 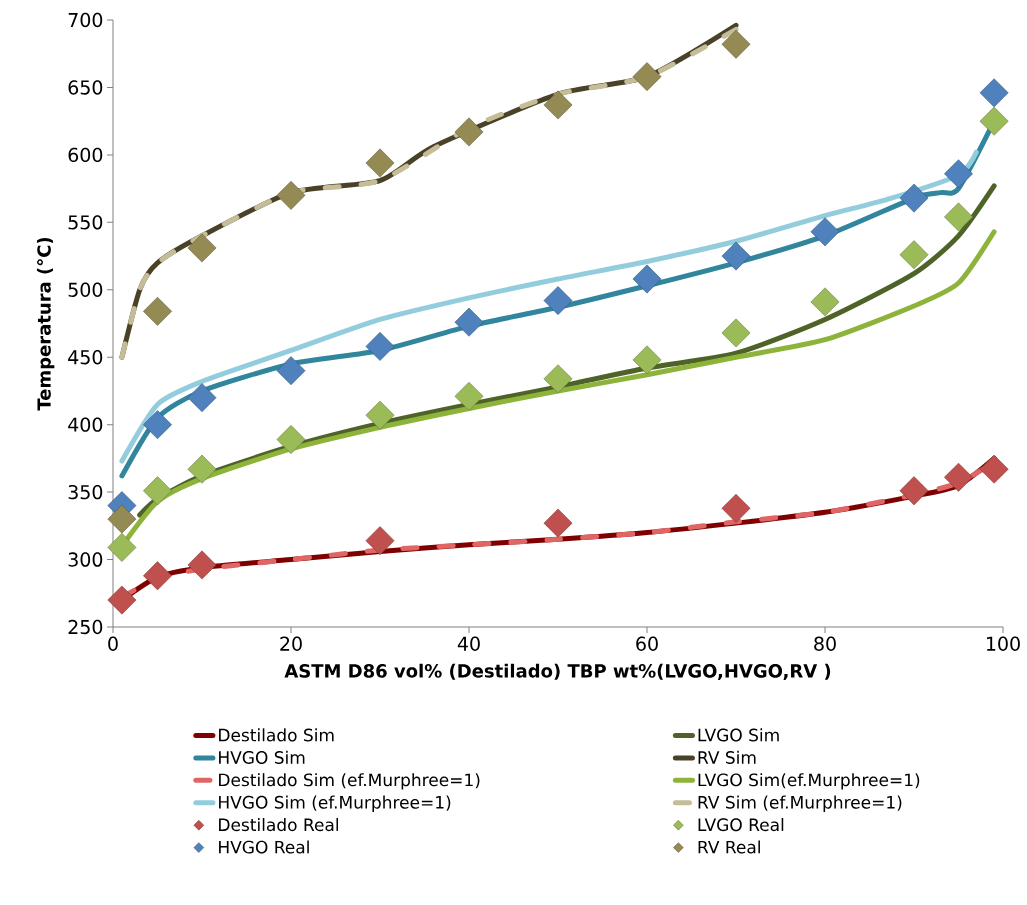 I want to click on legend-label: LVGO Sim, so click(x=738, y=735).